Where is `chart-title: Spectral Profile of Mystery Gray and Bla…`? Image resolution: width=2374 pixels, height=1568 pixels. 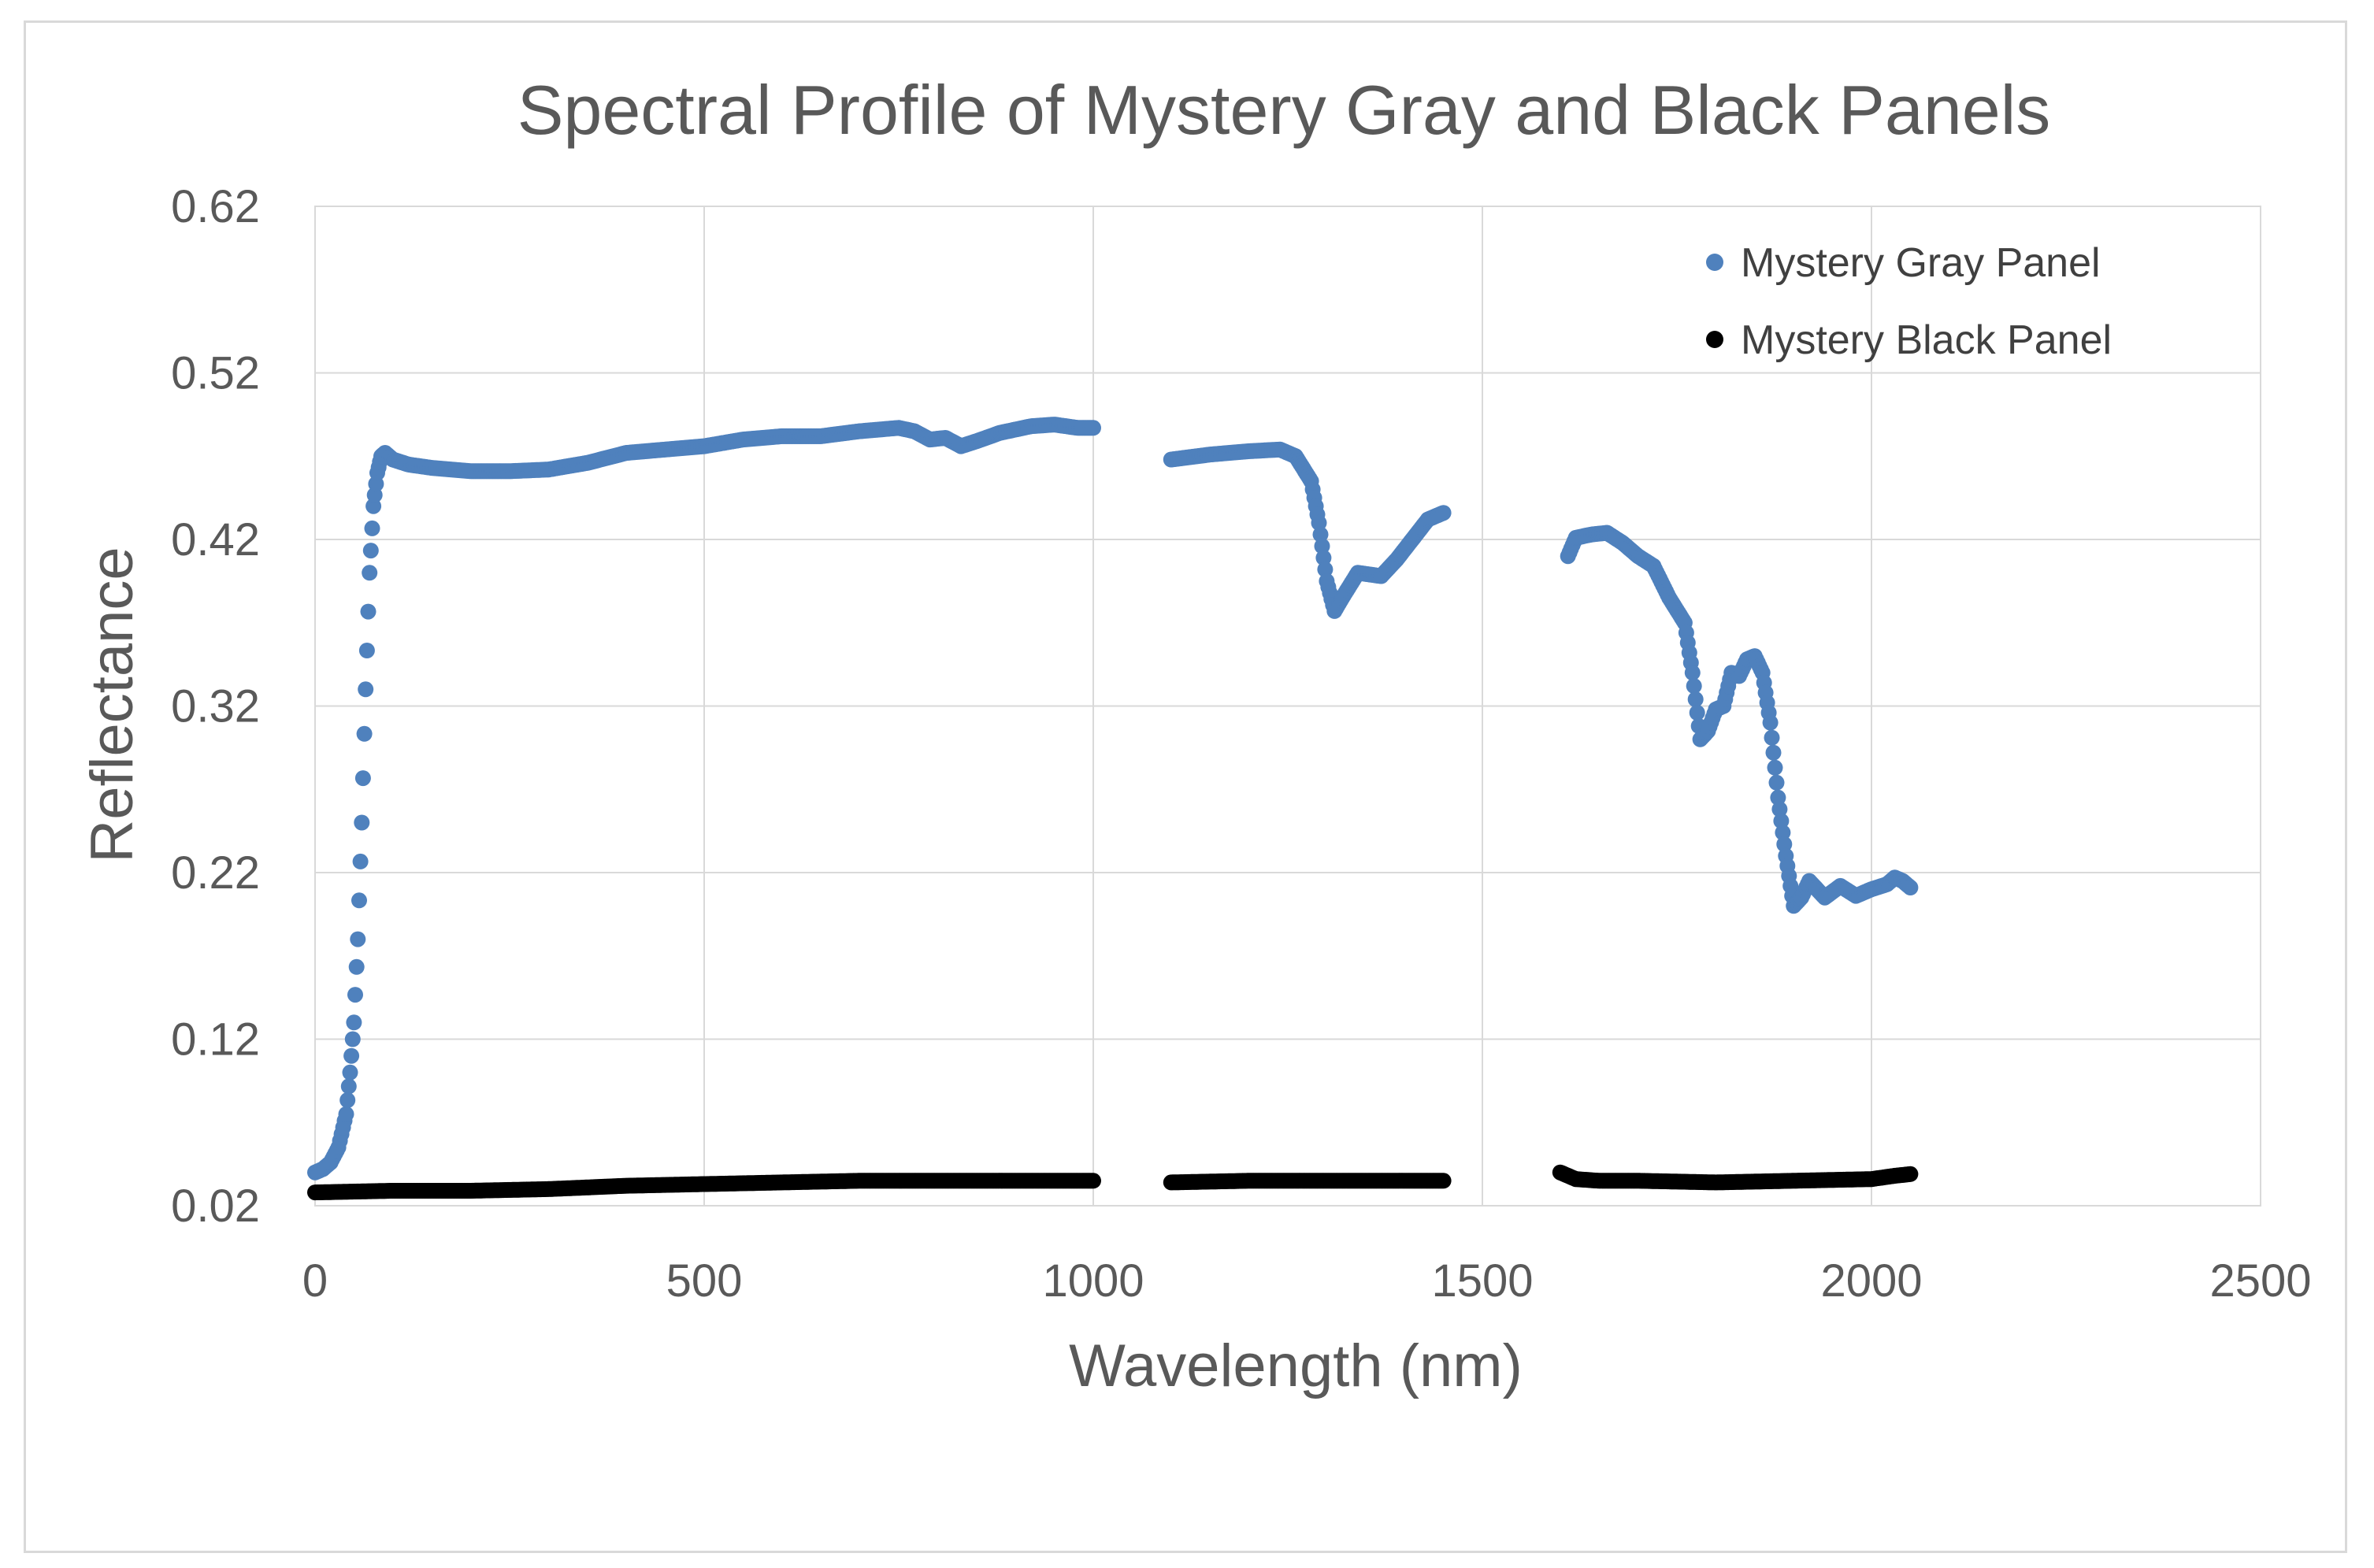 chart-title: Spectral Profile of Mystery Gray and Bla… is located at coordinates (1284, 110).